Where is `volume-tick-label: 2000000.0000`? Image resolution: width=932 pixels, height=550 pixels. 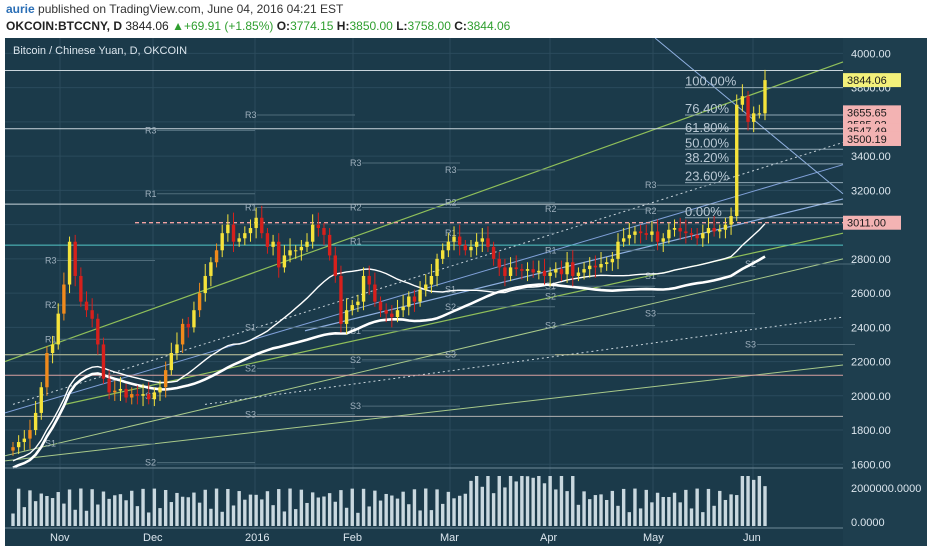 volume-tick-label: 2000000.0000 is located at coordinates (886, 489).